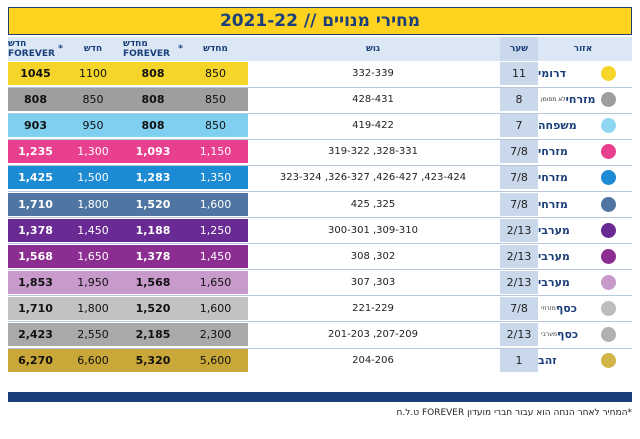 The image size is (640, 439). I want to click on header-asterisk-2: *, so click(180, 49).